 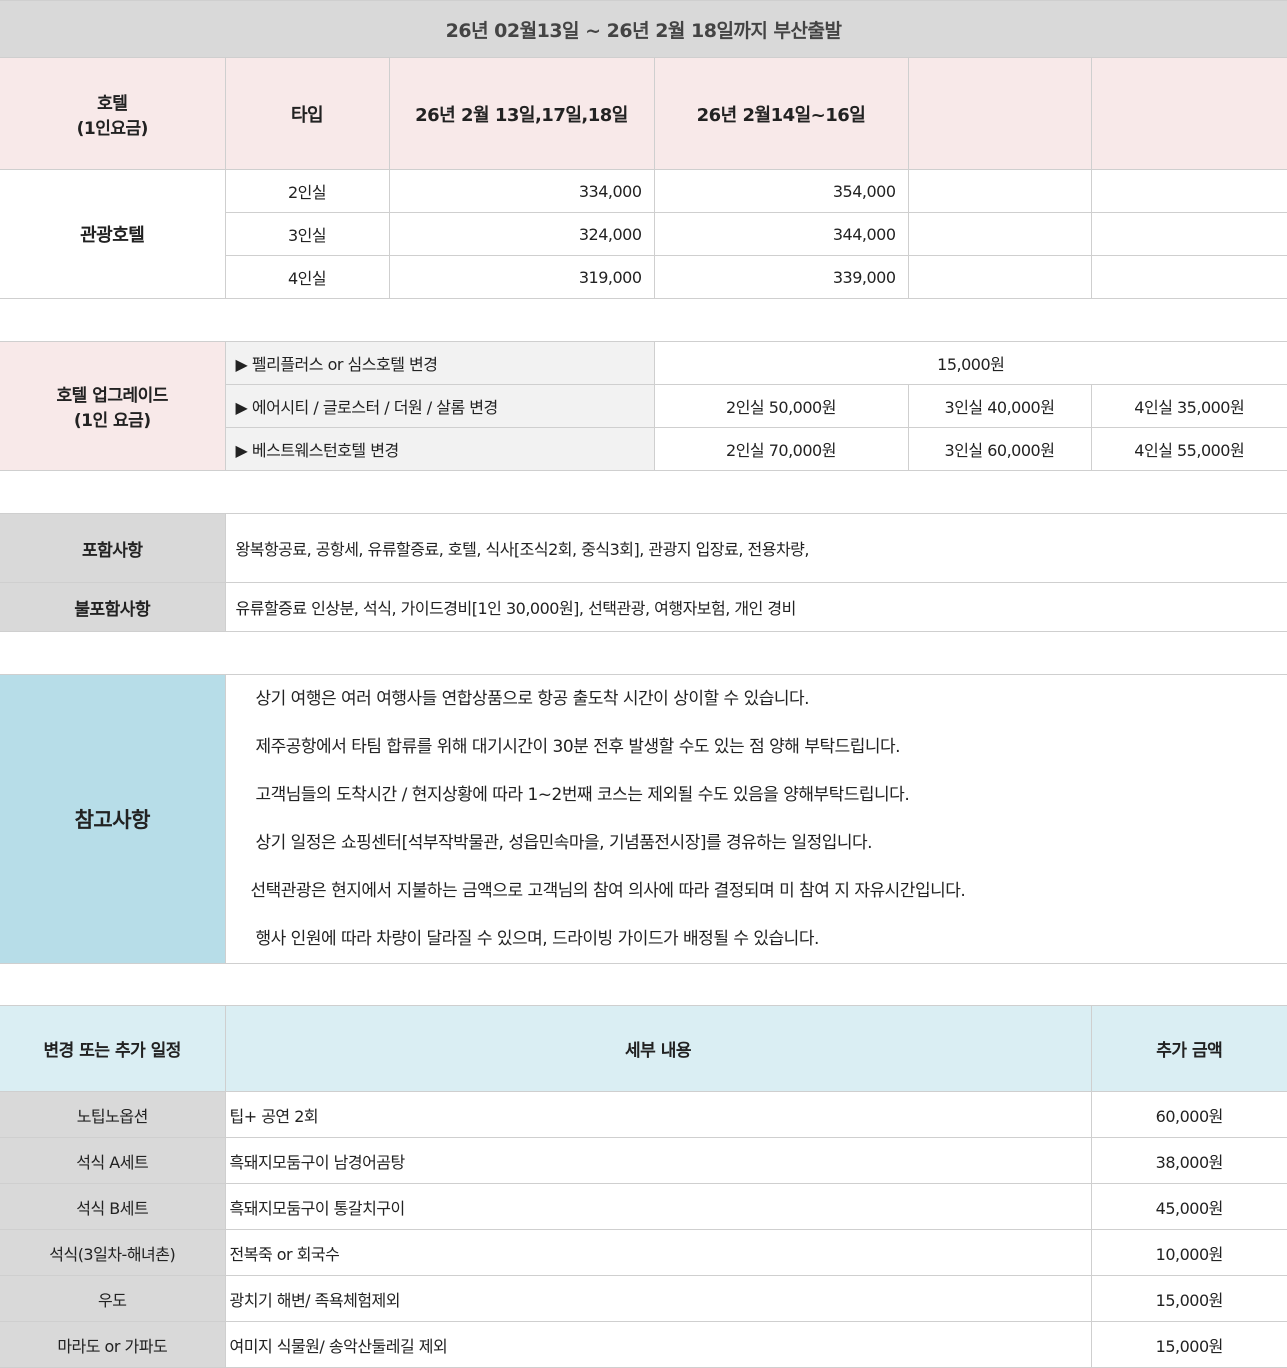 What do you see at coordinates (1188, 1252) in the screenshot?
I see `option-price: 10,000원` at bounding box center [1188, 1252].